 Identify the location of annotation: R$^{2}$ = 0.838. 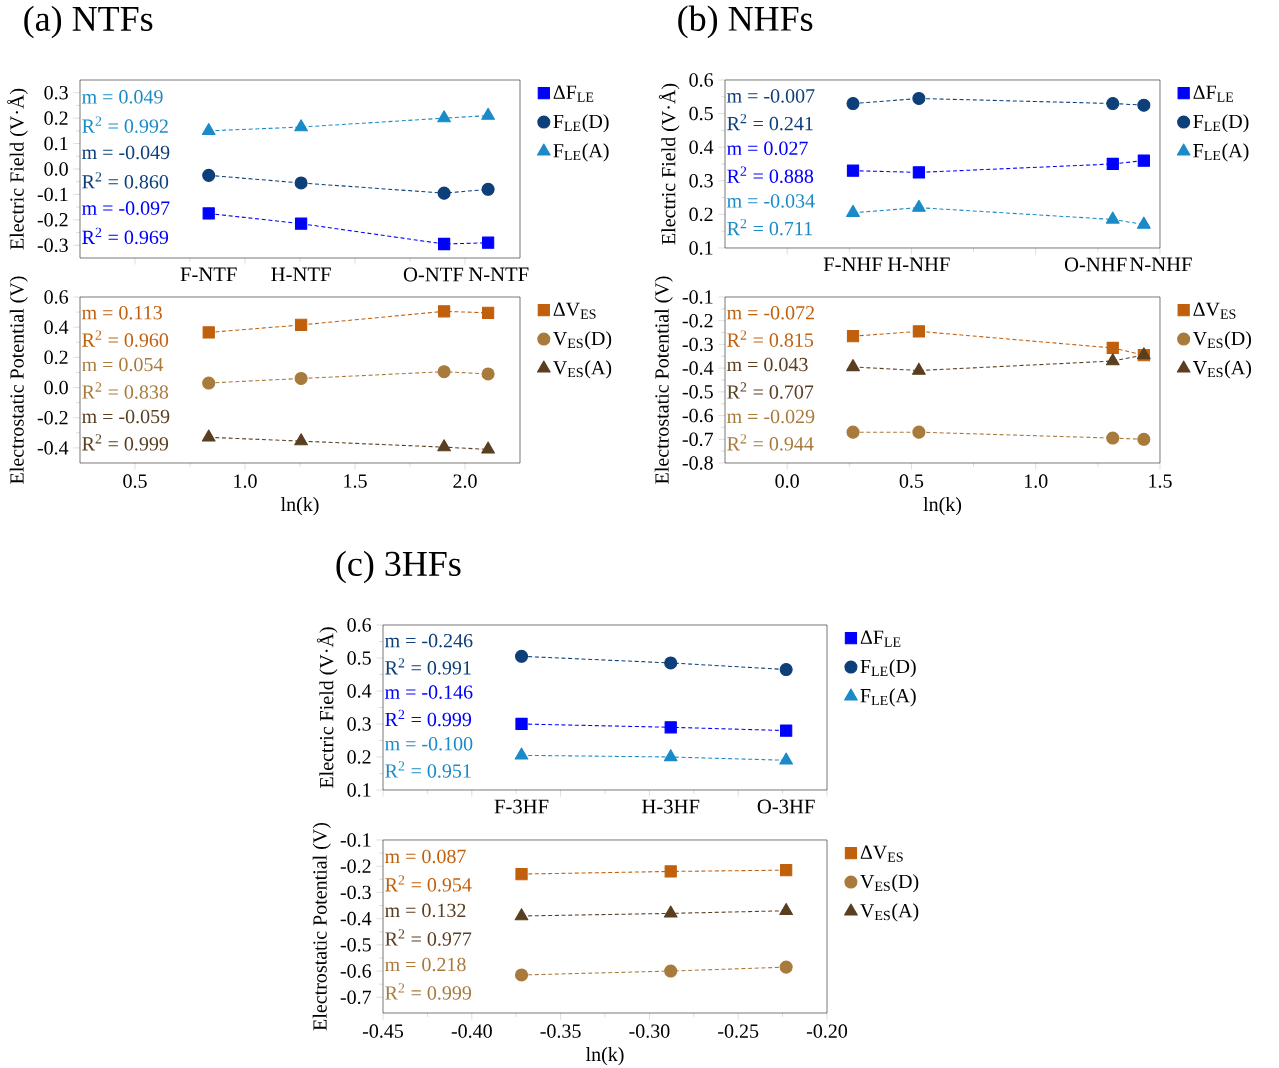
(125, 390).